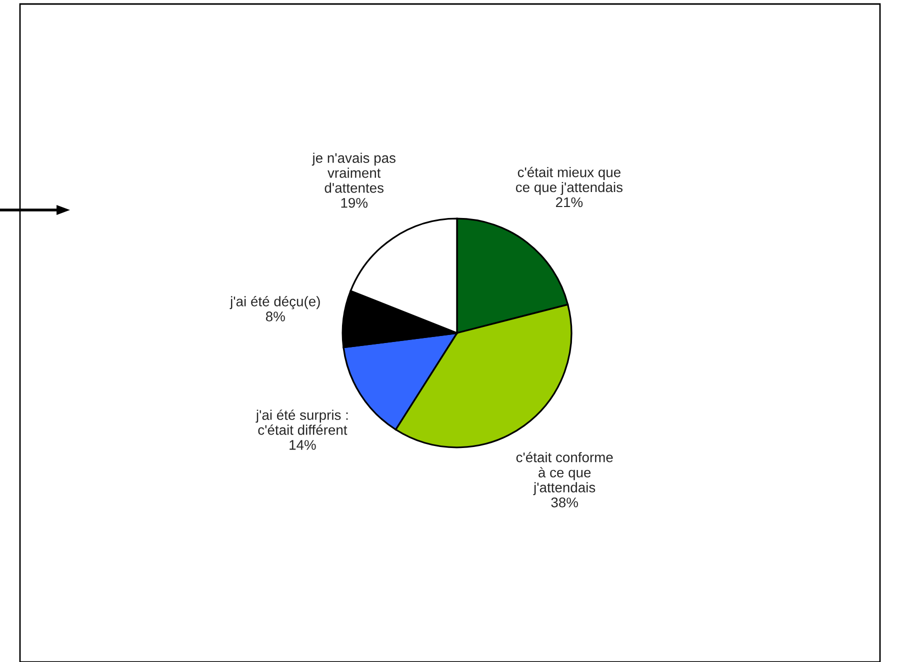 The image size is (897, 662). What do you see at coordinates (275, 303) in the screenshot?
I see `slice-label: j'ai été déçu(e)` at bounding box center [275, 303].